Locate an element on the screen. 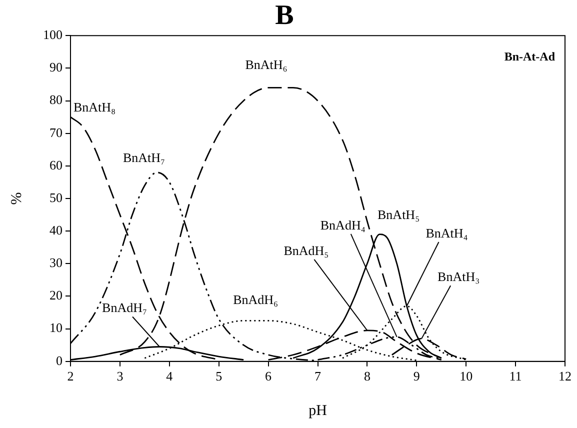 The height and width of the screenshot is (428, 577). y-tick-label: 100 is located at coordinates (52, 34).